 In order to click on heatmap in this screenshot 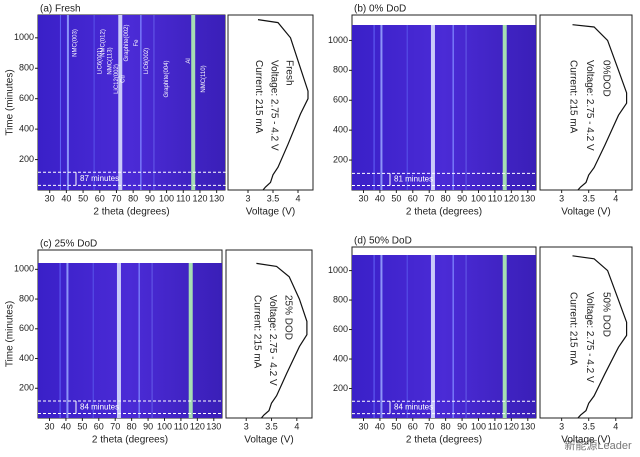, I will do `click(130, 340)`.